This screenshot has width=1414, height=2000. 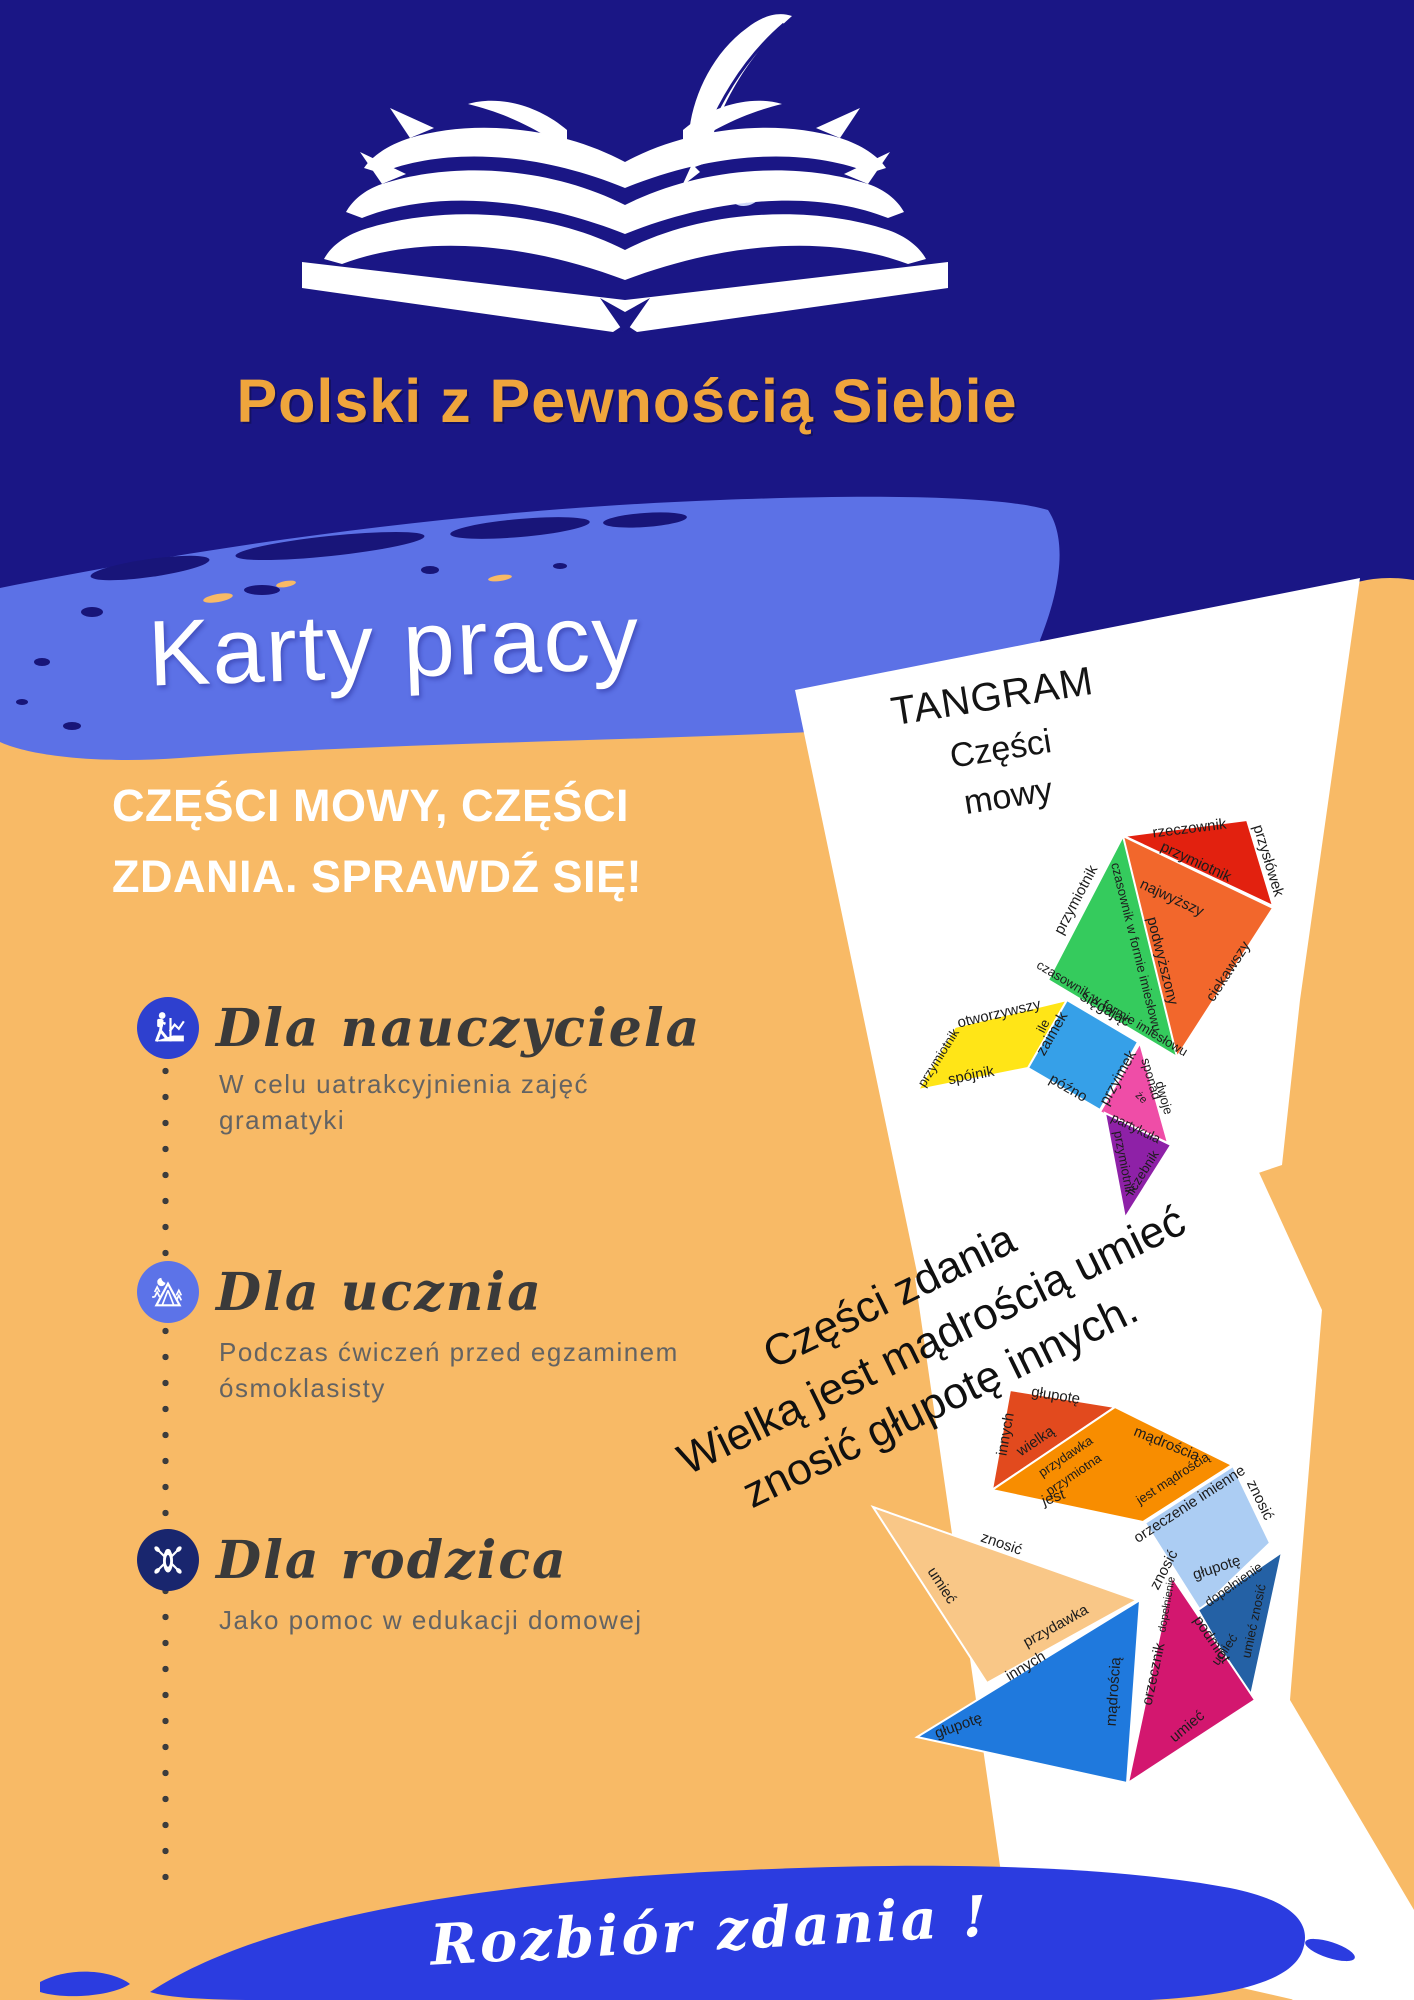 I want to click on brush-band, so click(x=530, y=628).